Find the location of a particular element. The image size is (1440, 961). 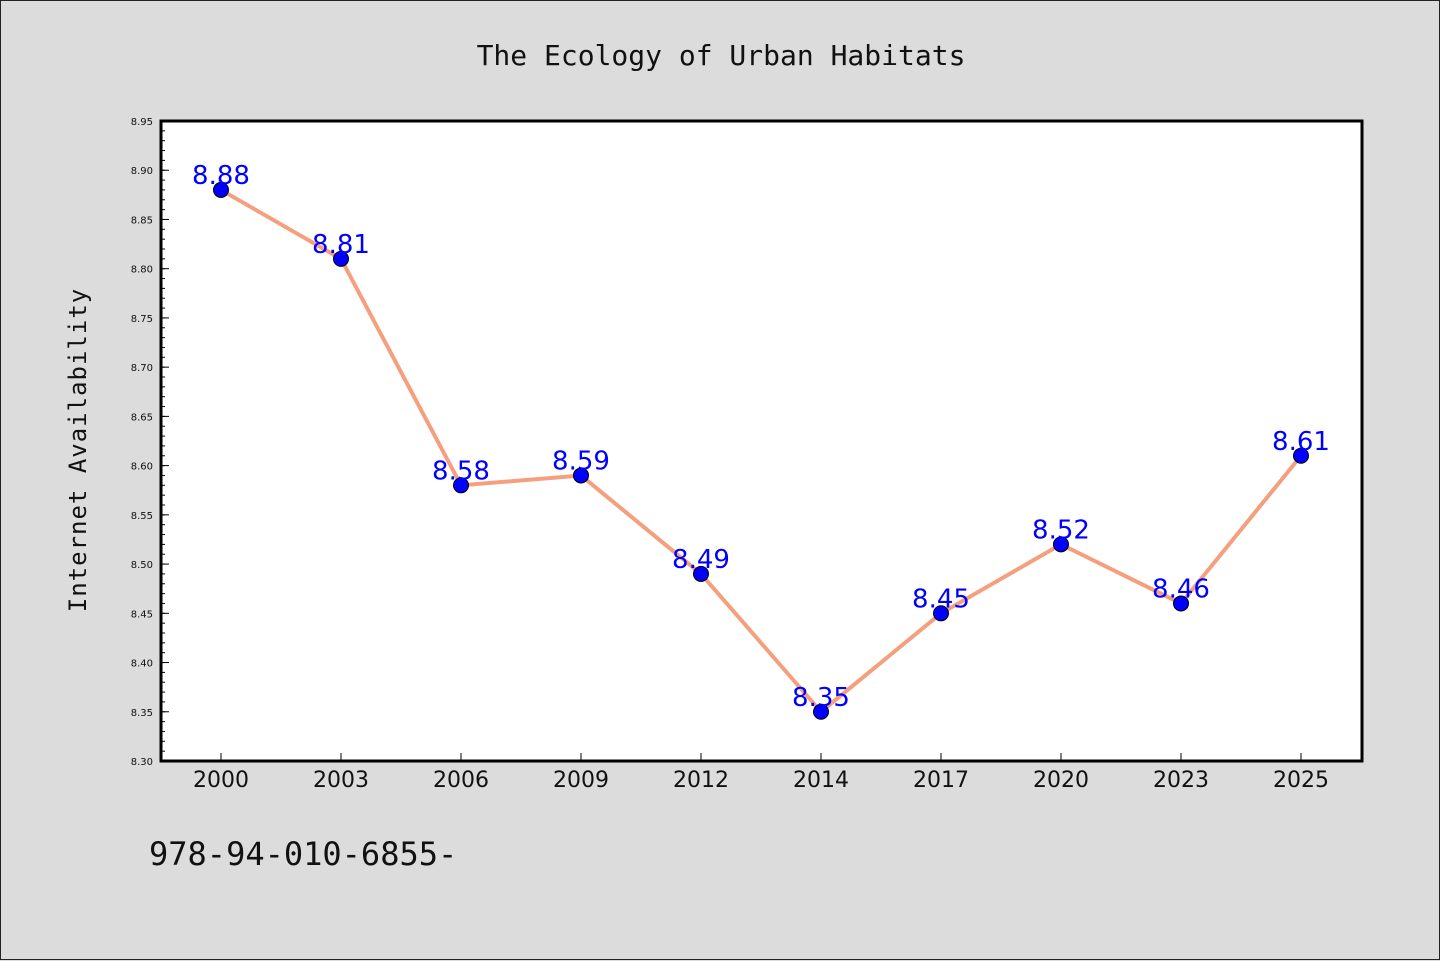

data-label: 8.46 is located at coordinates (1181, 589).